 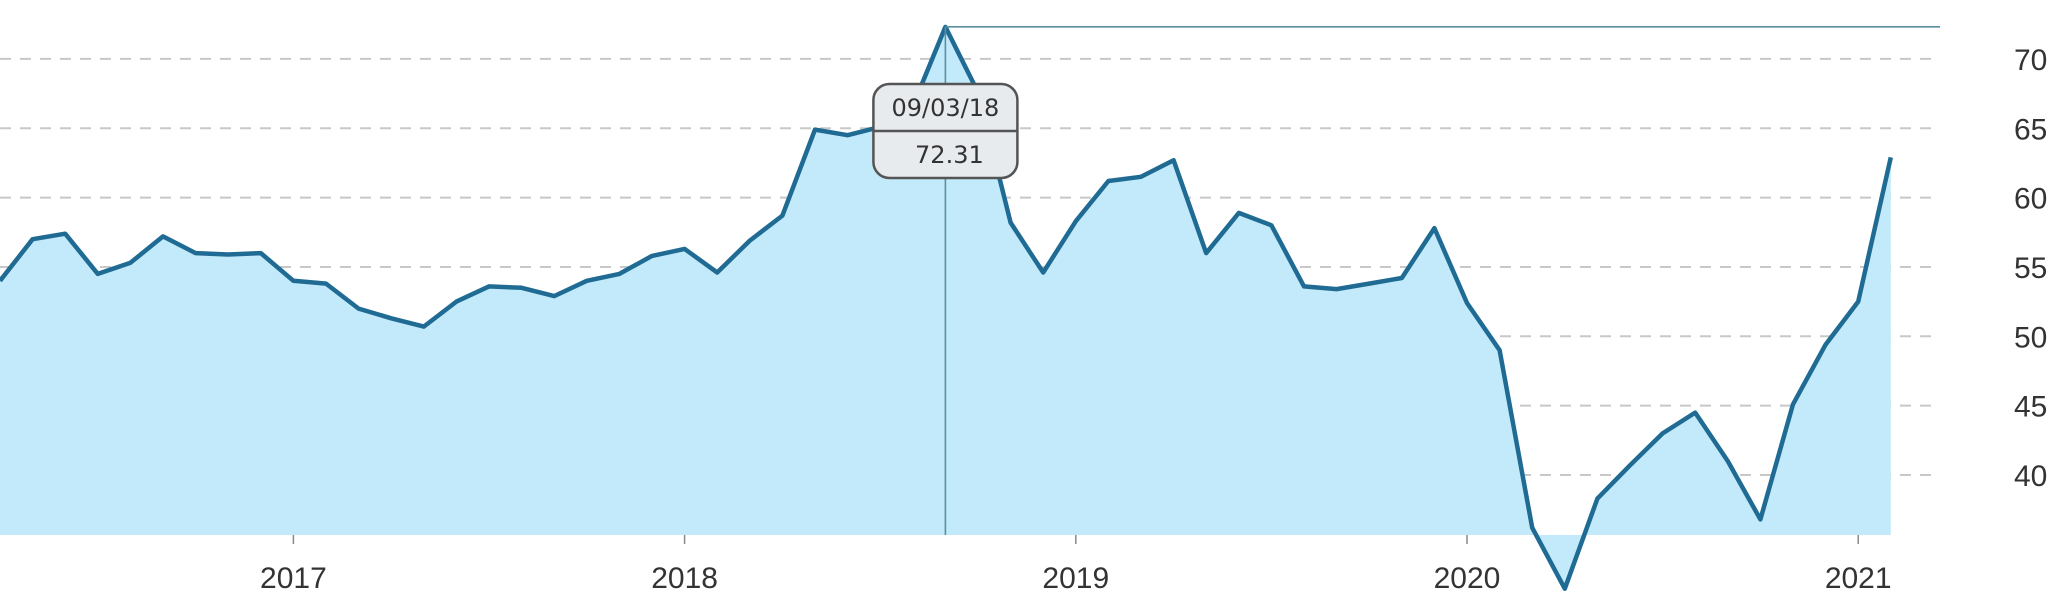 I want to click on y-tick-label: 50, so click(x=2030, y=337).